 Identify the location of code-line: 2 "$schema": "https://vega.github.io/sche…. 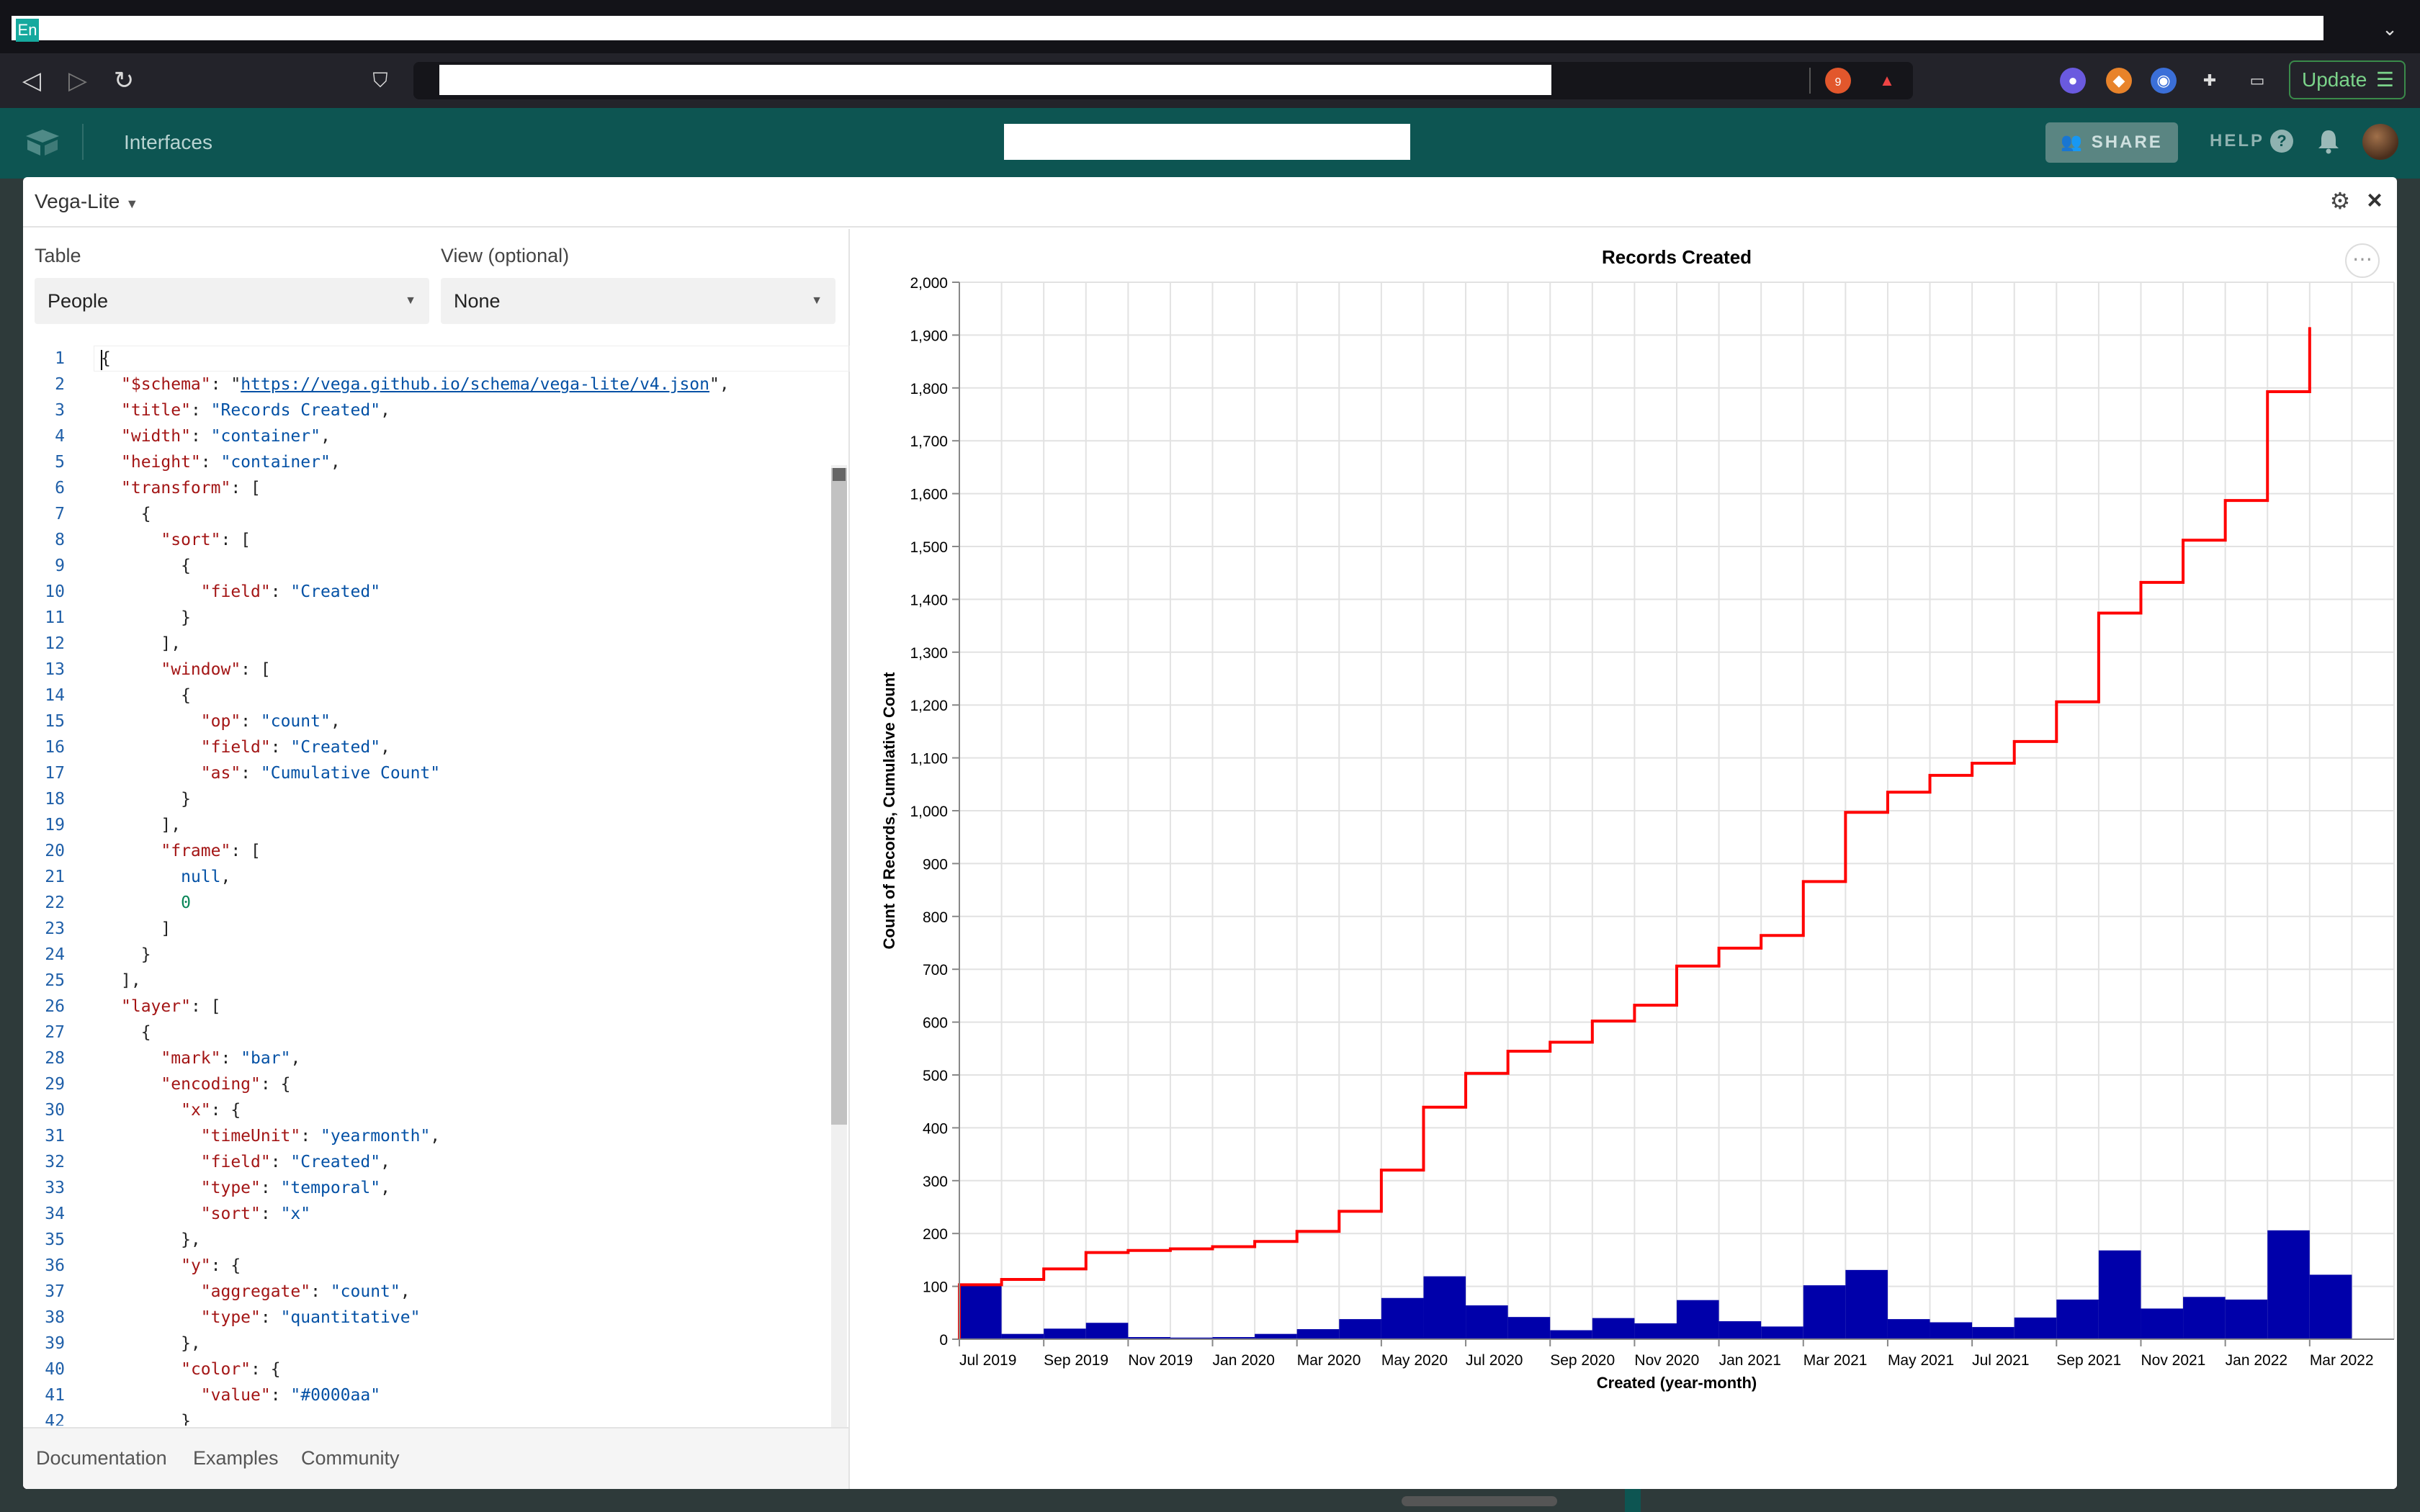
(426, 384).